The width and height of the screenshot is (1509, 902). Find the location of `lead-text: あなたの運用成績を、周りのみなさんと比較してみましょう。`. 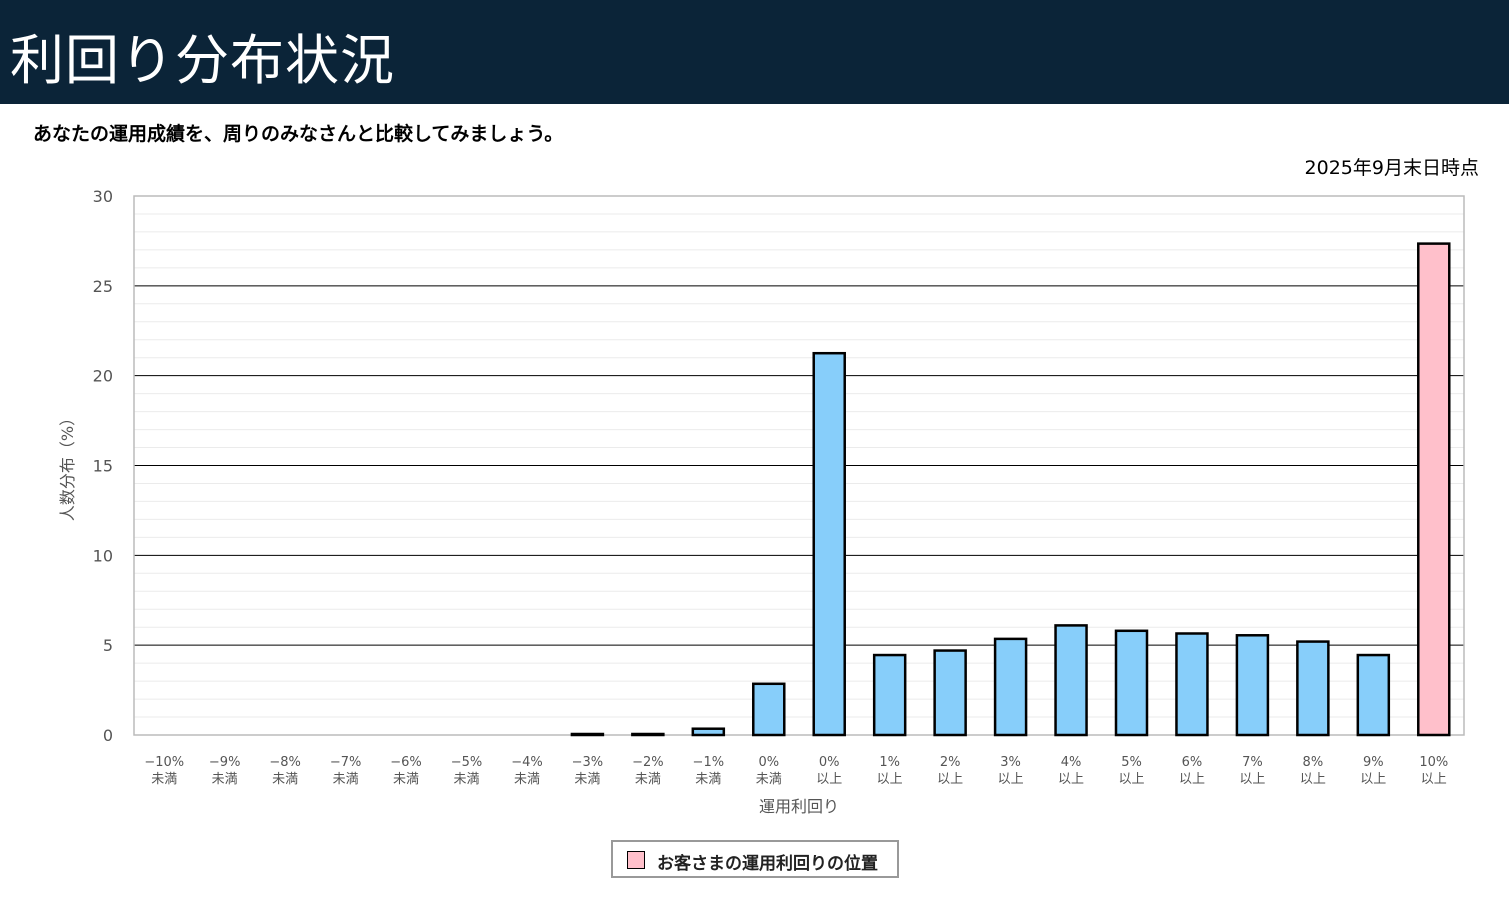

lead-text: あなたの運用成績を、周りのみなさんと比較してみましょう。 is located at coordinates (298, 134).